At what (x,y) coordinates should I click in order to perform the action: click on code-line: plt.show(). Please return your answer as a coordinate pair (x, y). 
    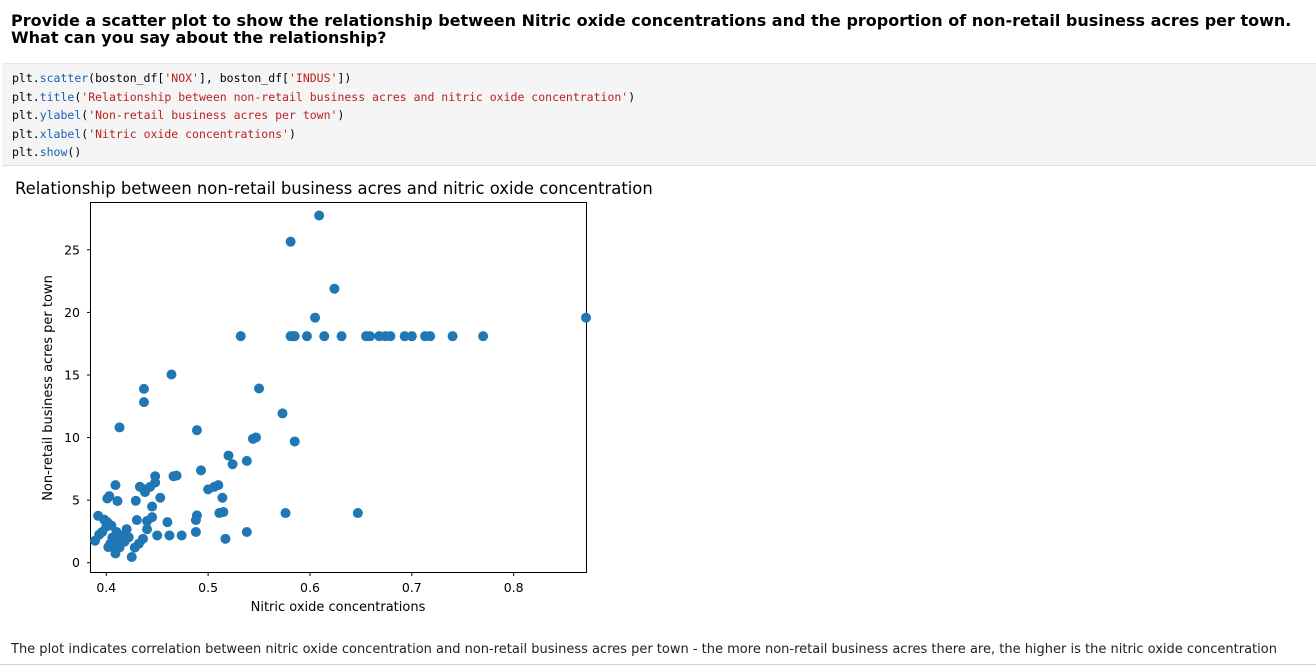
    Looking at the image, I should click on (46, 152).